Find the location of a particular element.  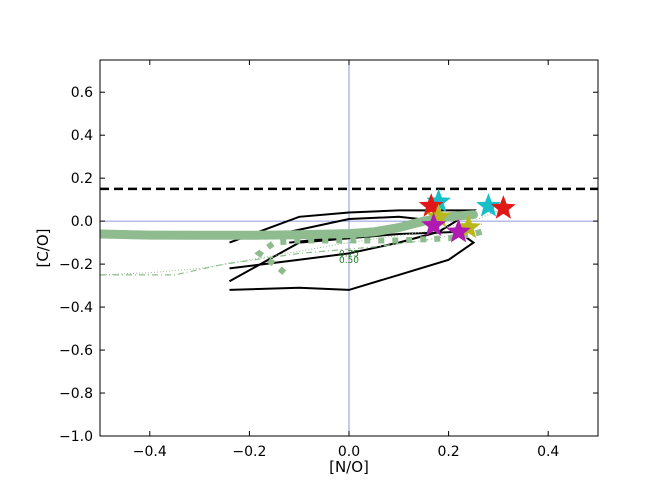

y-tick-label: −0.4 is located at coordinates (76, 308).